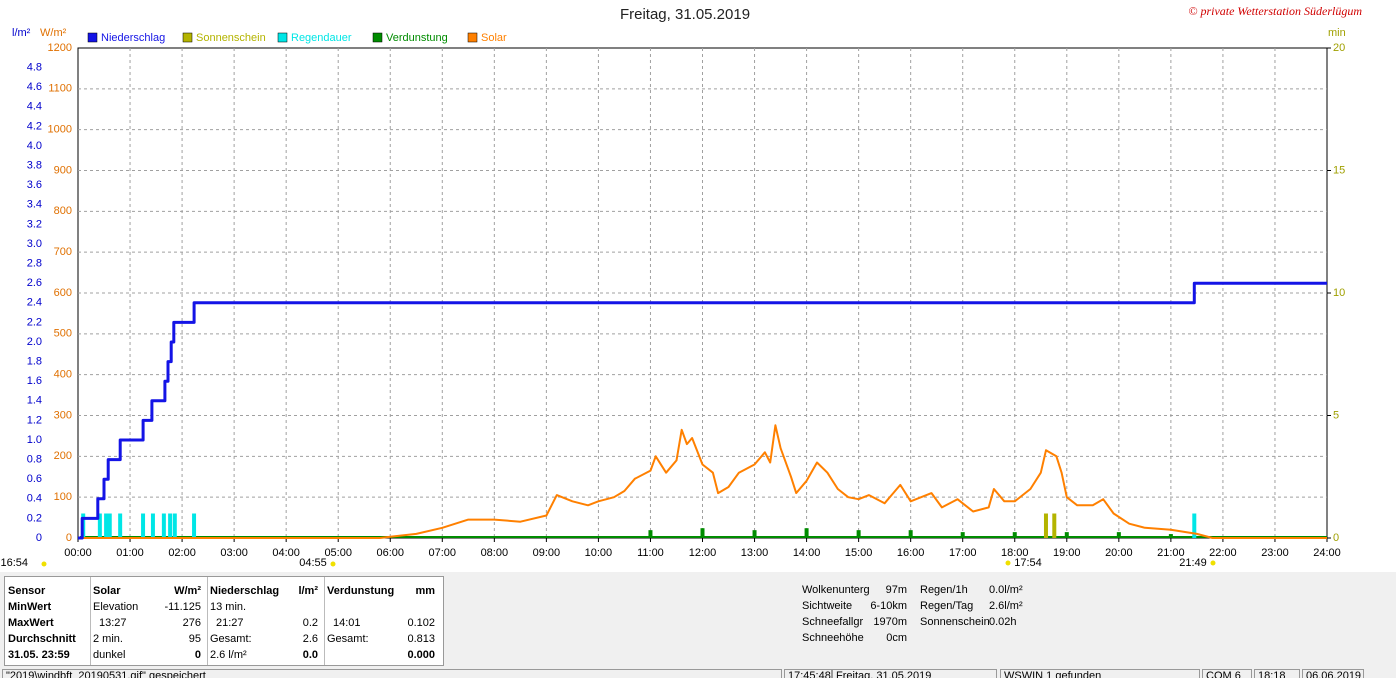  I want to click on y2-tick-label: 1100, so click(60, 89).